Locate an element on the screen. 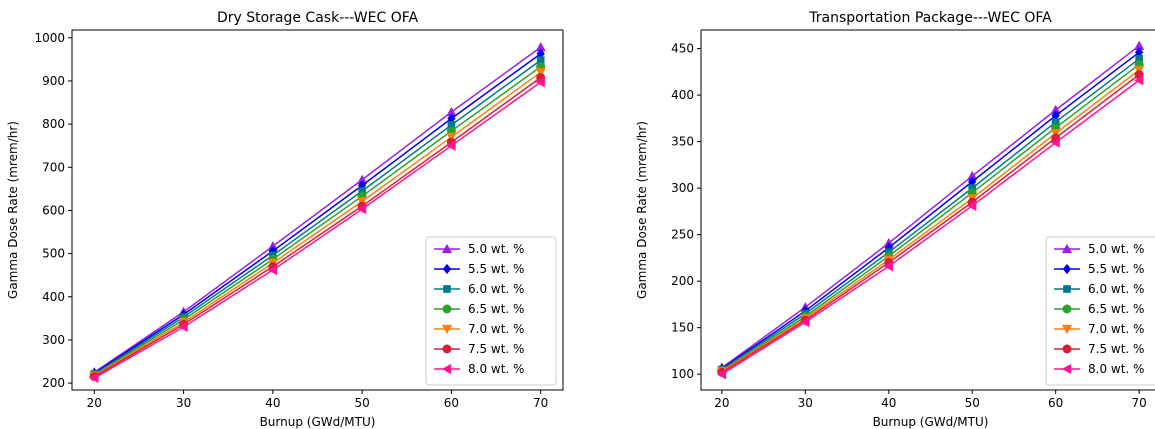  chart-title: Dry Storage Cask---WEC OFA is located at coordinates (318, 18).